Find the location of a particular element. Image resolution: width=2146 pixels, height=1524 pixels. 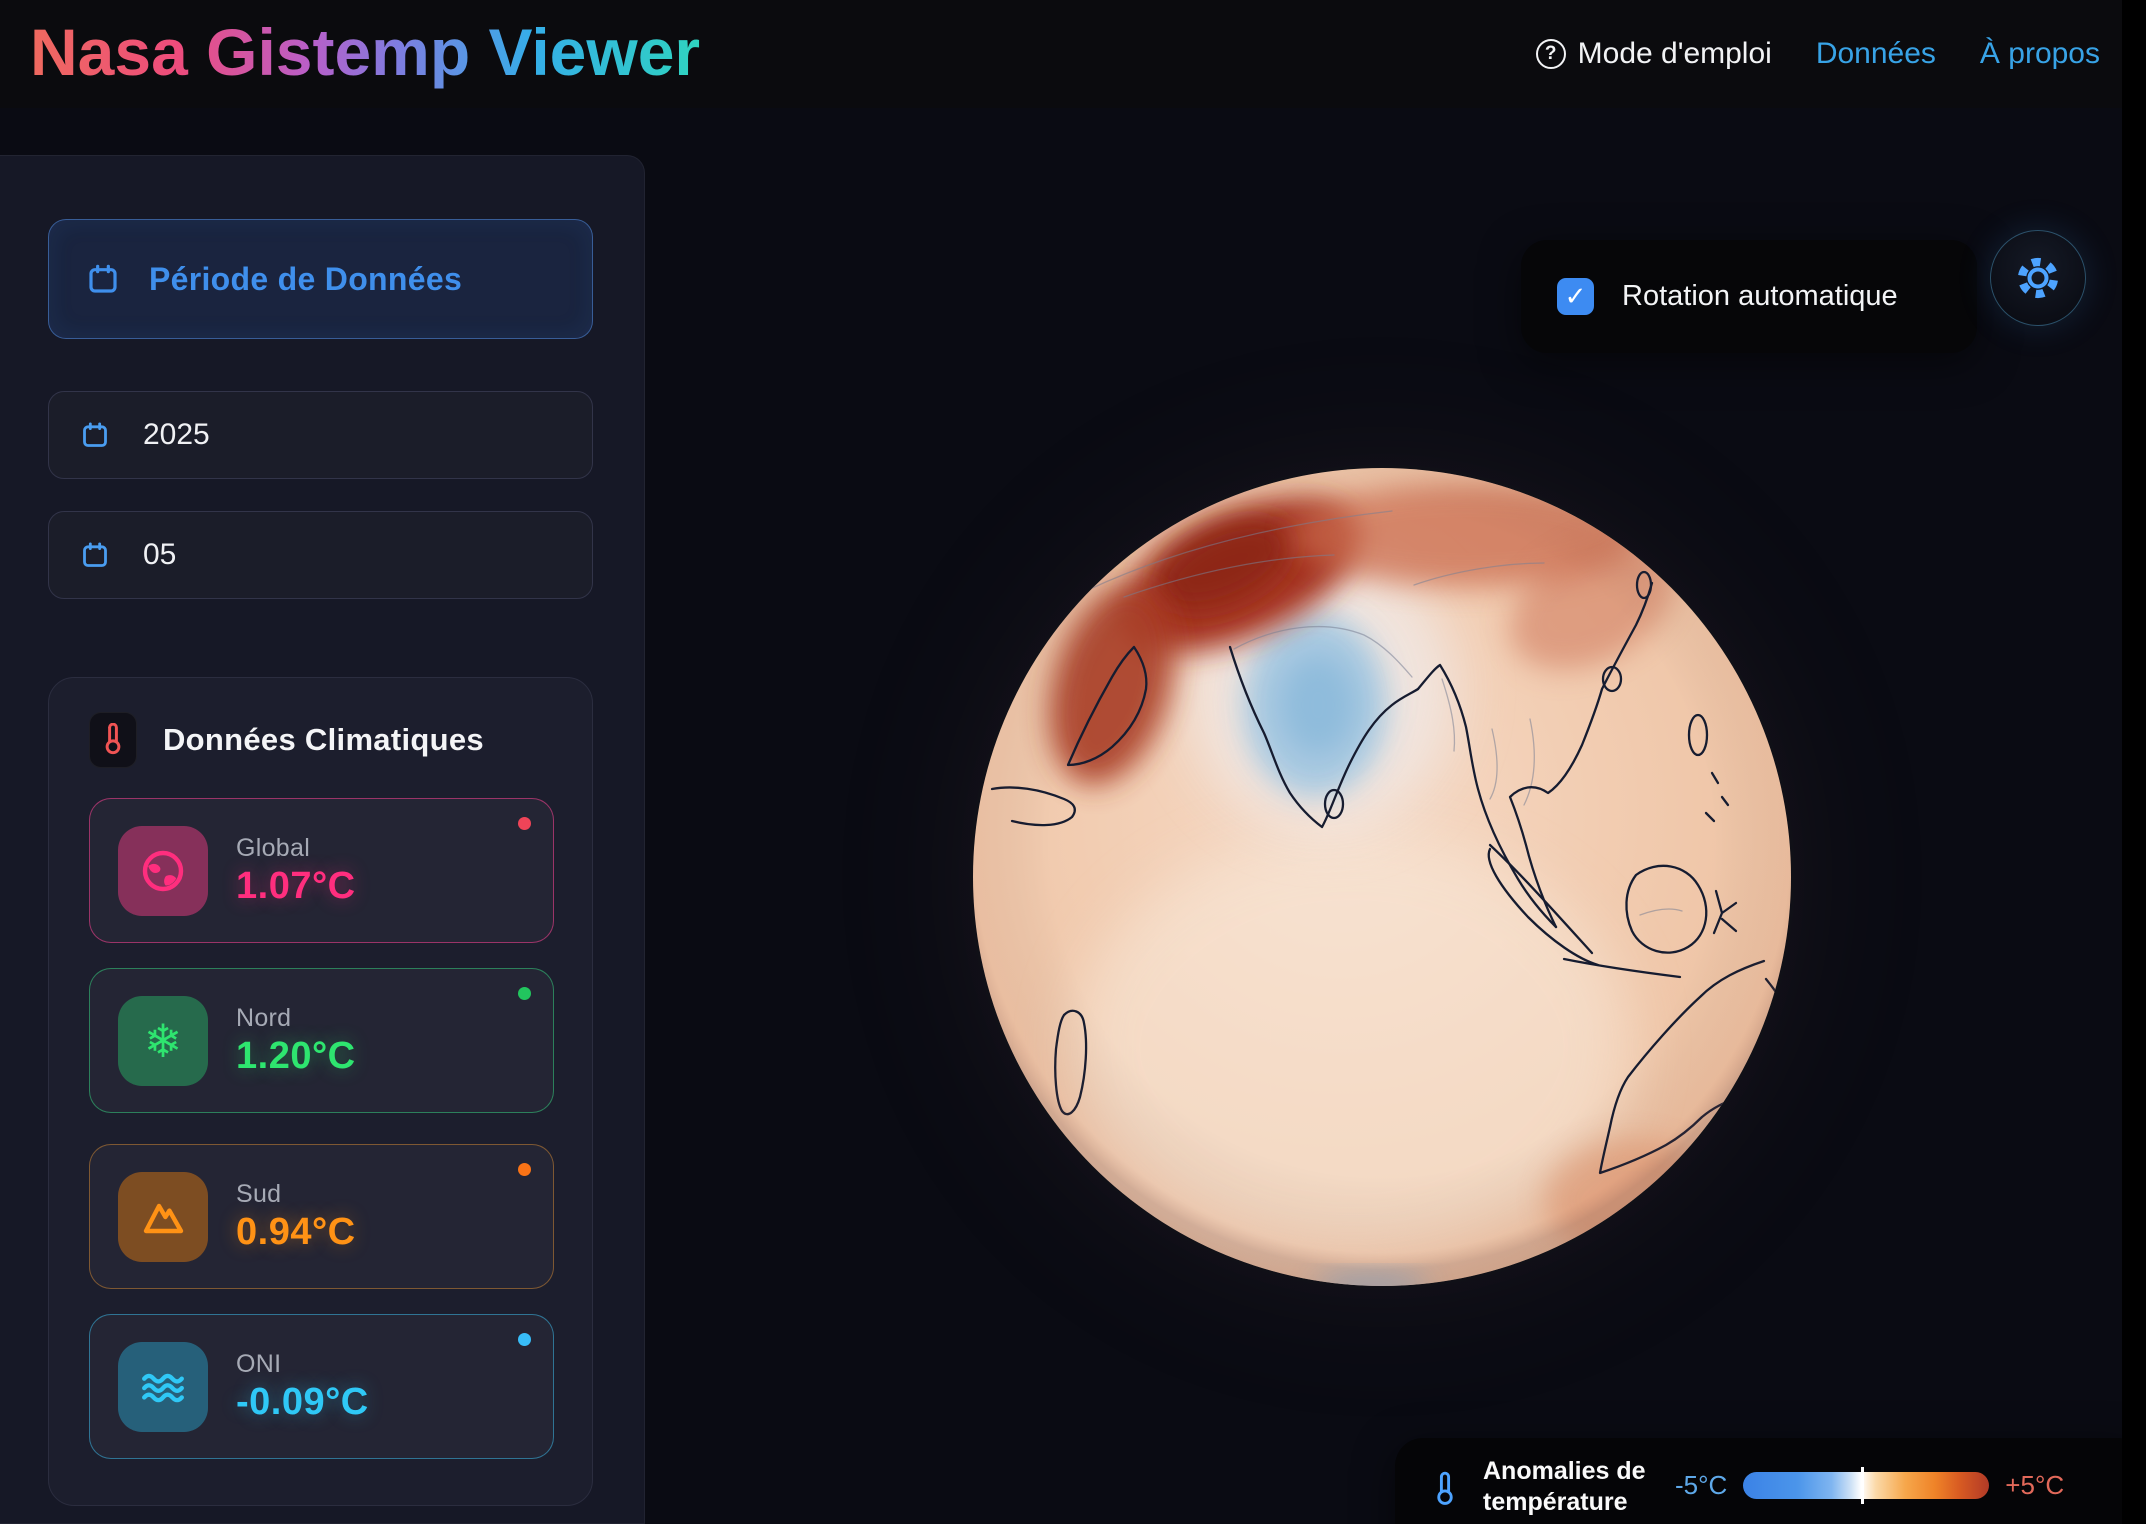

card-nord: ❄ Nord 1.20°C is located at coordinates (321, 1040).